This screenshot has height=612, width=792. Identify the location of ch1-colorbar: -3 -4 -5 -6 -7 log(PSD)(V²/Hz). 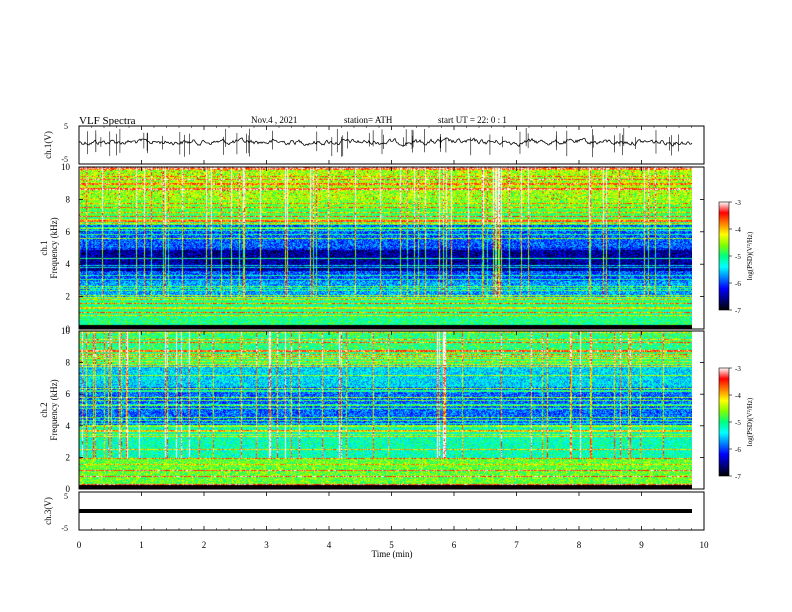
(736, 257).